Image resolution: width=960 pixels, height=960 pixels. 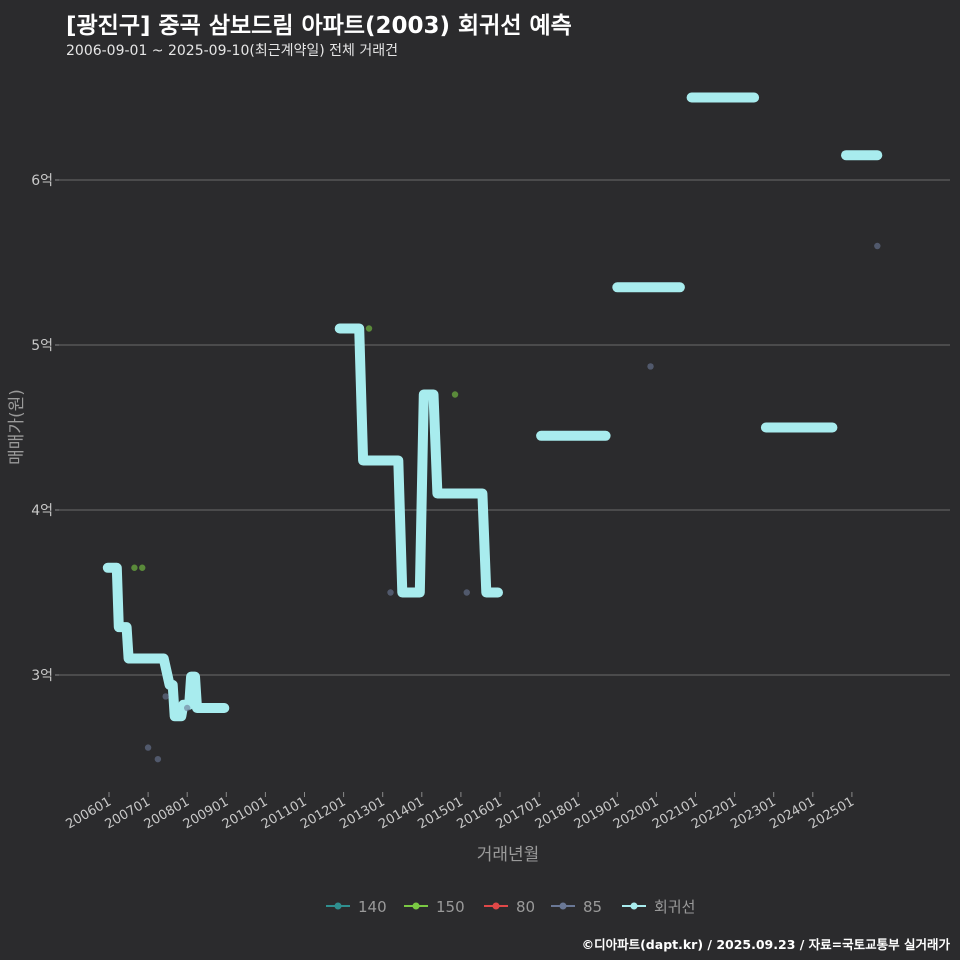 I want to click on chart-title: [광진구] 중곡 삼보드림 아파트(2003) 회귀선 예측, so click(x=319, y=26).